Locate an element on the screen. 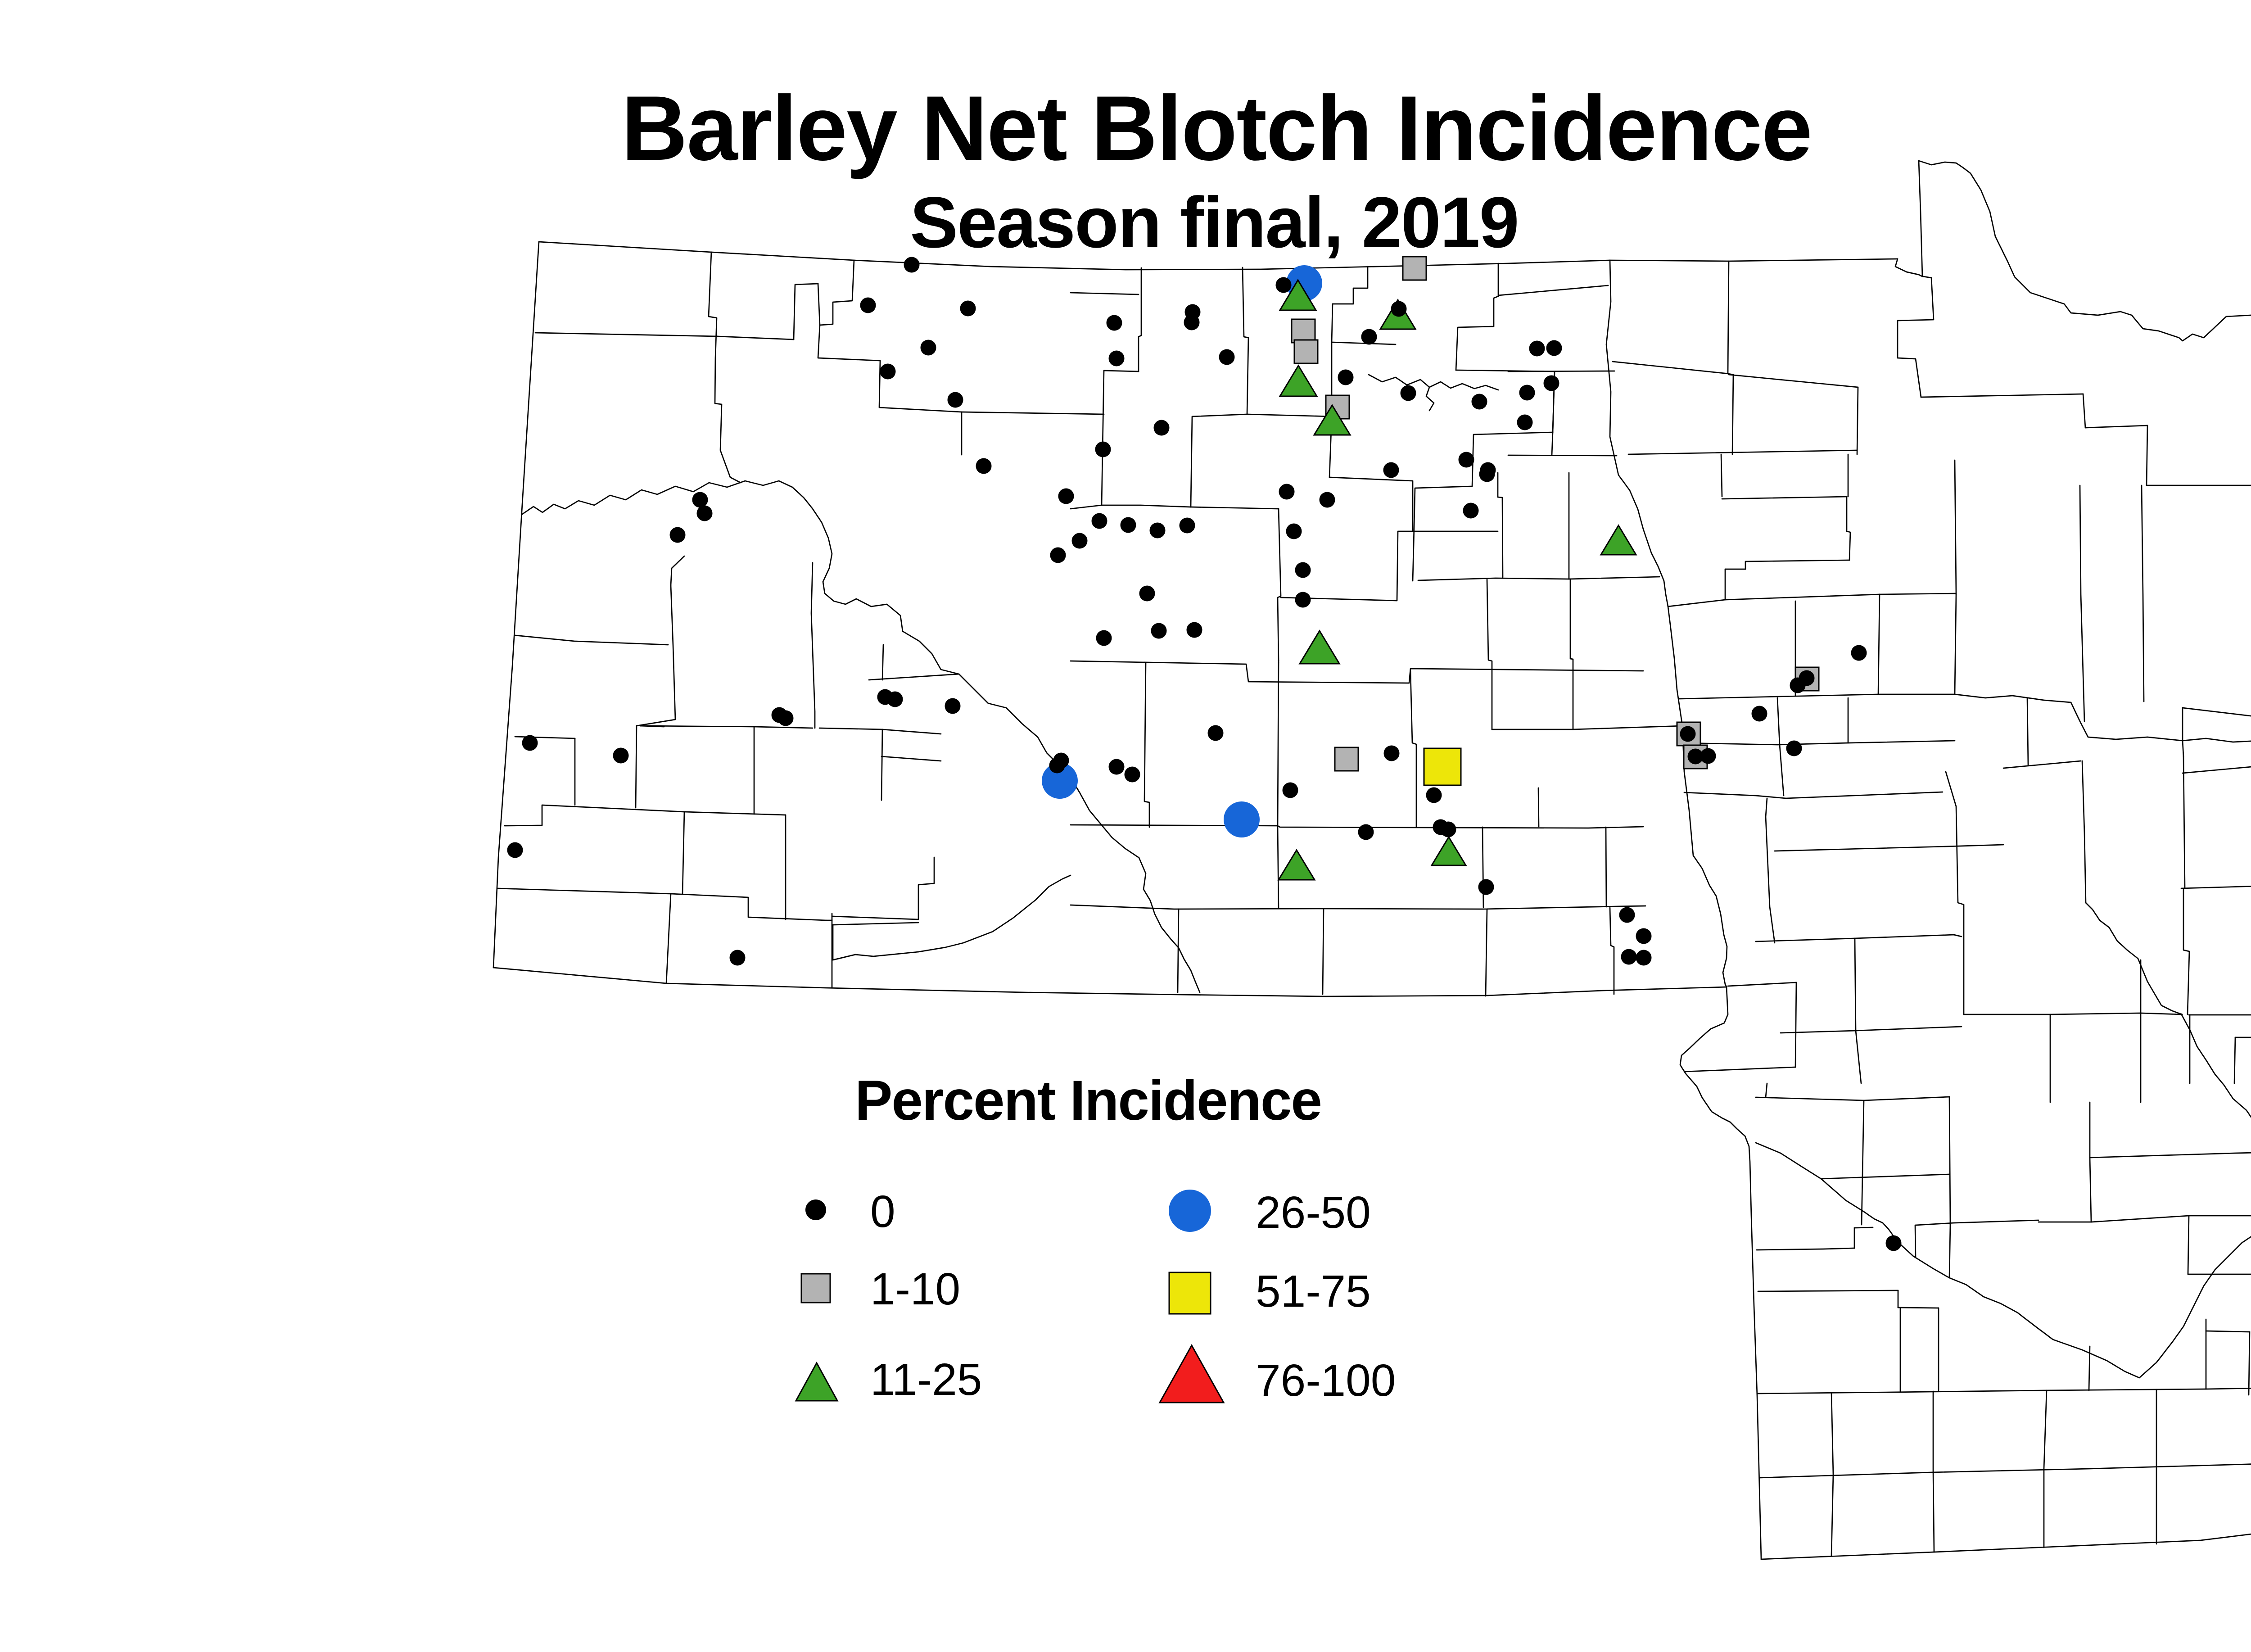 This screenshot has width=2251, height=1652. svg-text: 0 is located at coordinates (883, 1211).